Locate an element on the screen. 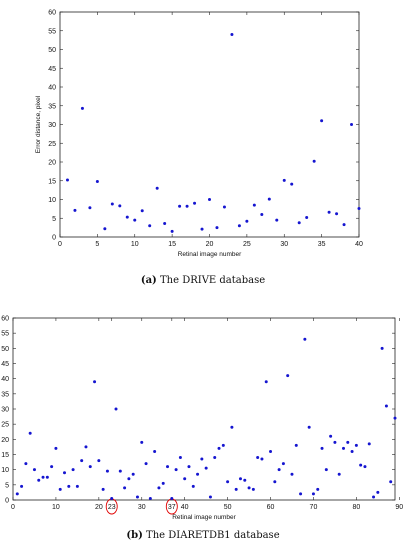  x-tick-label: 10 is located at coordinates (135, 244).